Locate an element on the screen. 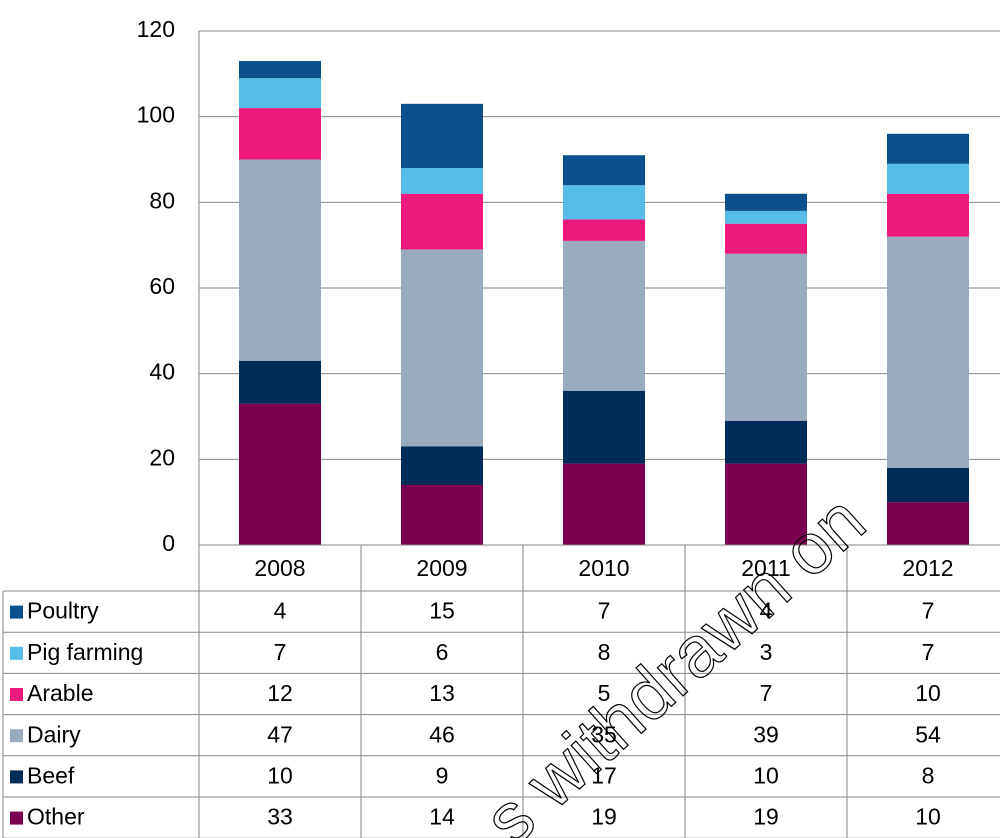 The width and height of the screenshot is (1000, 838). x-tick-label: 2011 is located at coordinates (765, 568).